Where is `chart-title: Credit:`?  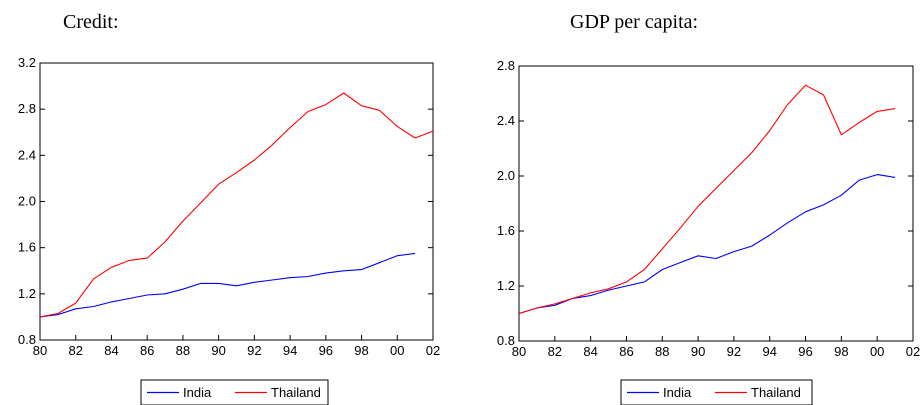 chart-title: Credit: is located at coordinates (91, 22).